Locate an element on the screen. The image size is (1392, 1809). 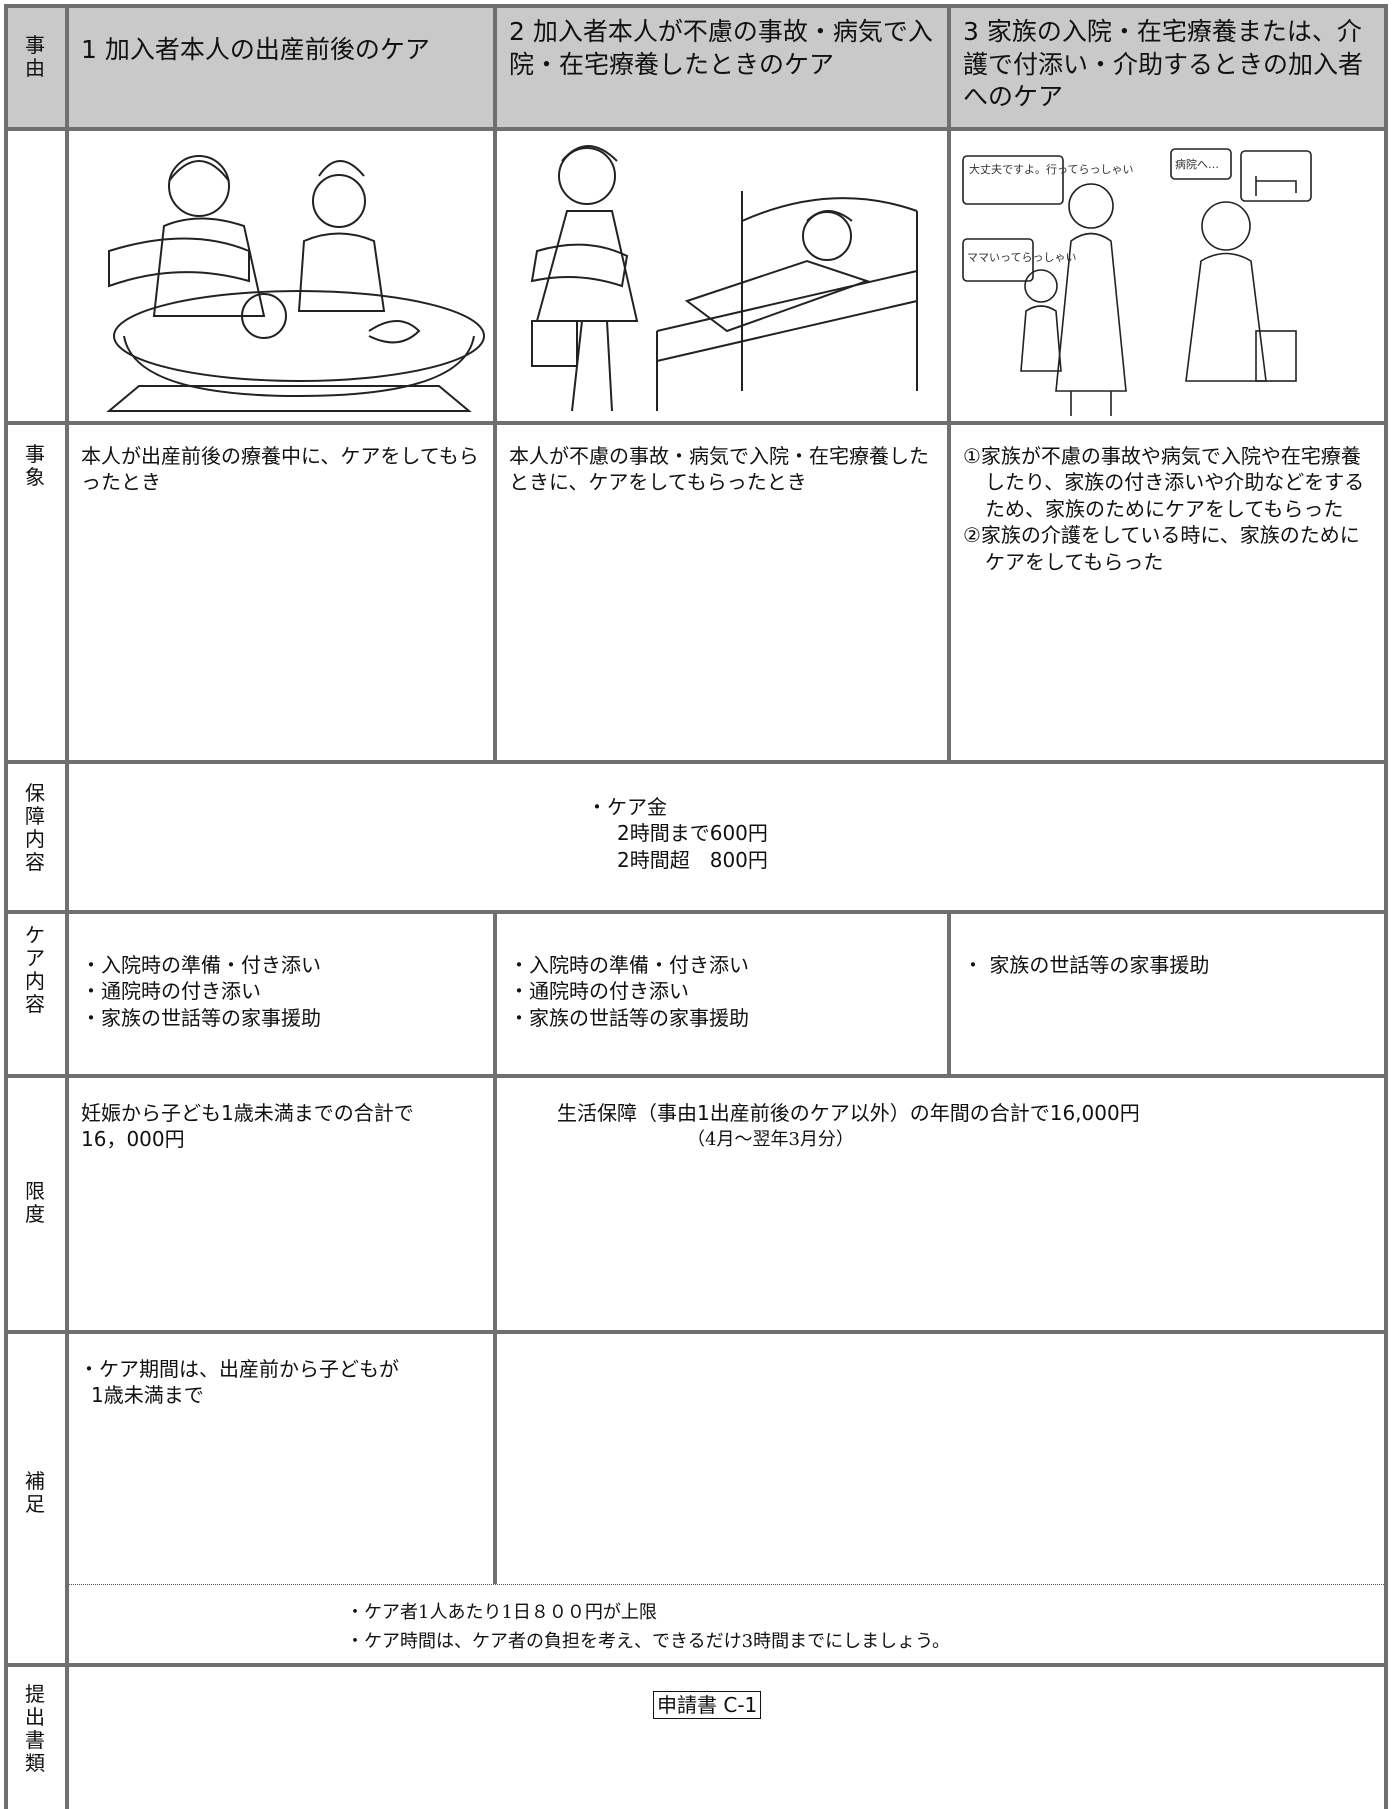
row-label: ケア内容 is located at coordinates (35, 969).